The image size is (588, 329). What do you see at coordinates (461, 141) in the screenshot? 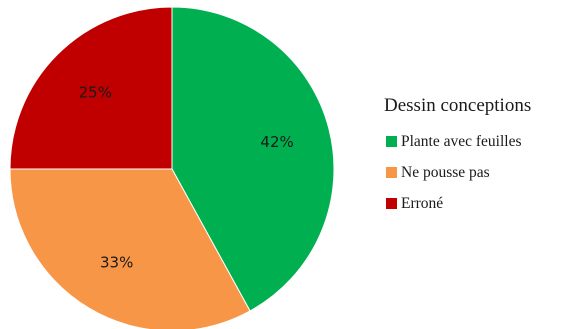
I see `legend-label-1: Plante avec feuilles` at bounding box center [461, 141].